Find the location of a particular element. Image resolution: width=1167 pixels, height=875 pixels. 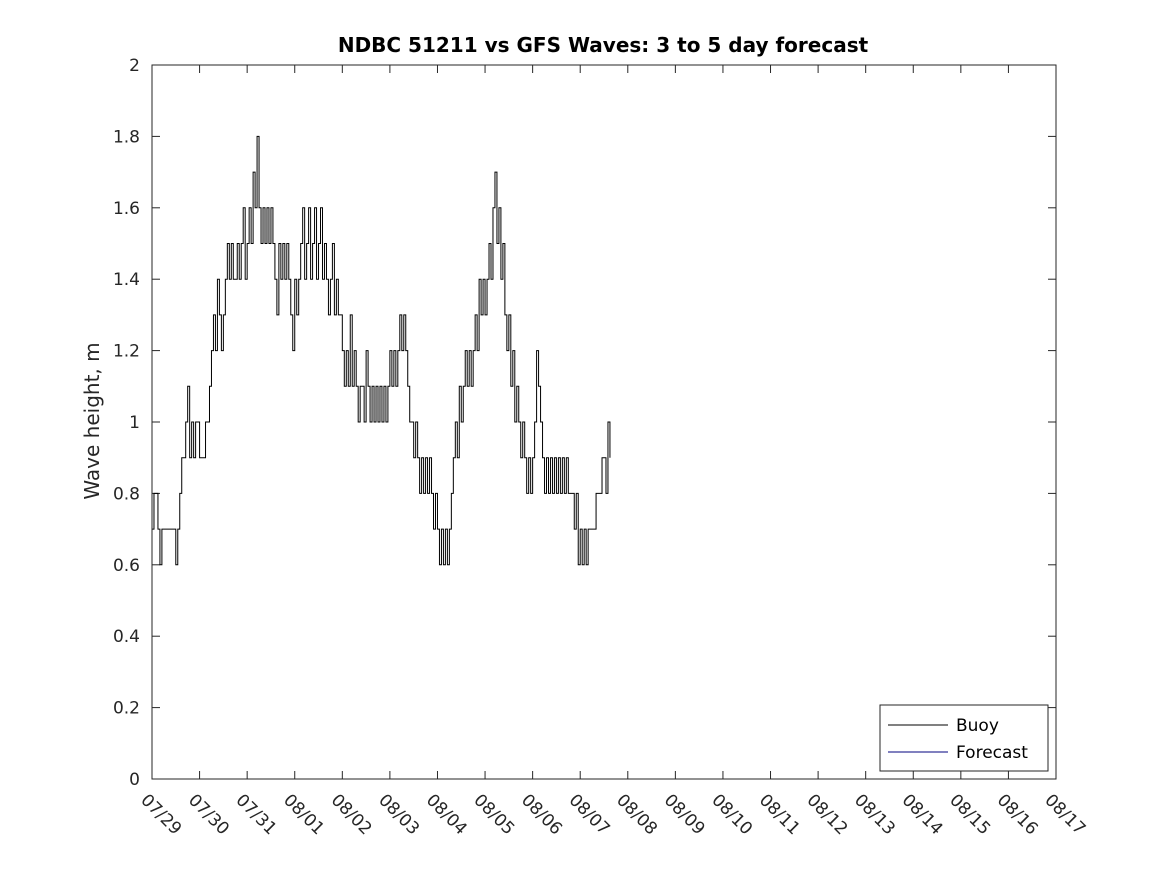

legend: Buoy Forecast is located at coordinates (964, 738).